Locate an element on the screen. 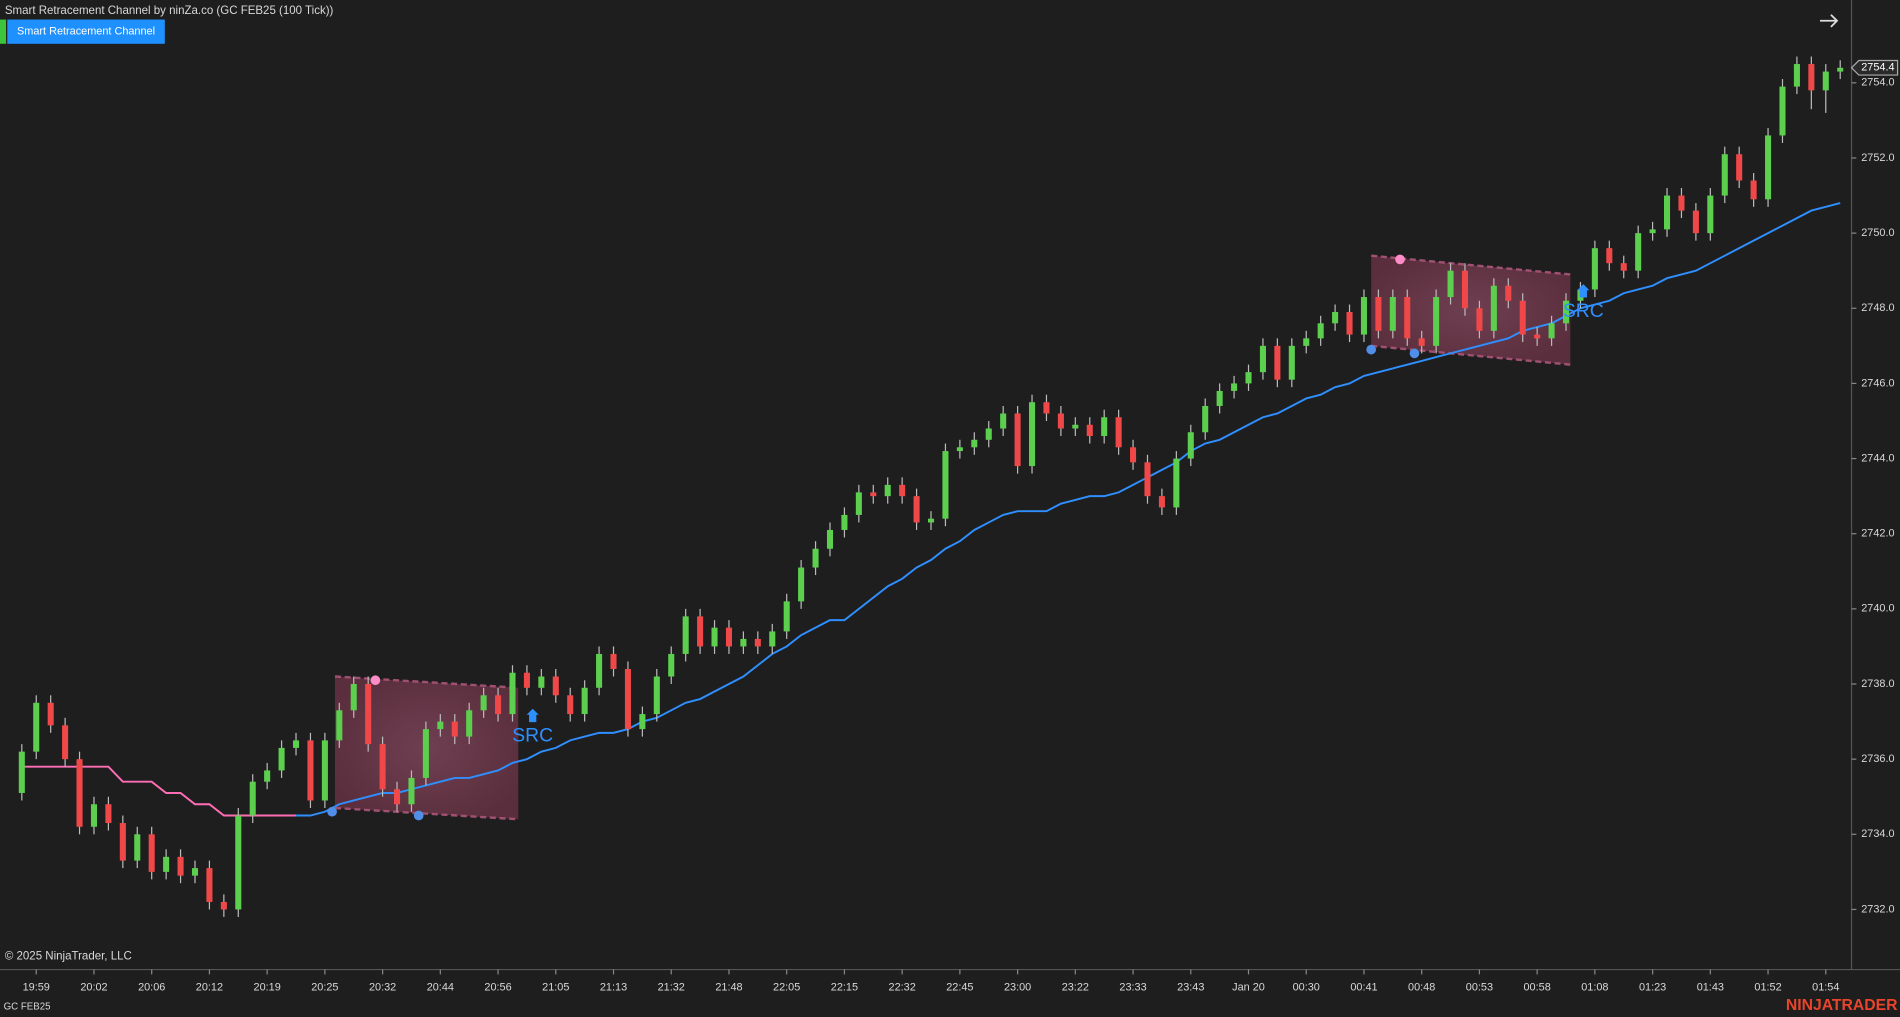 The height and width of the screenshot is (1017, 1900). y-tick-label: 2732.0 is located at coordinates (1877, 909).